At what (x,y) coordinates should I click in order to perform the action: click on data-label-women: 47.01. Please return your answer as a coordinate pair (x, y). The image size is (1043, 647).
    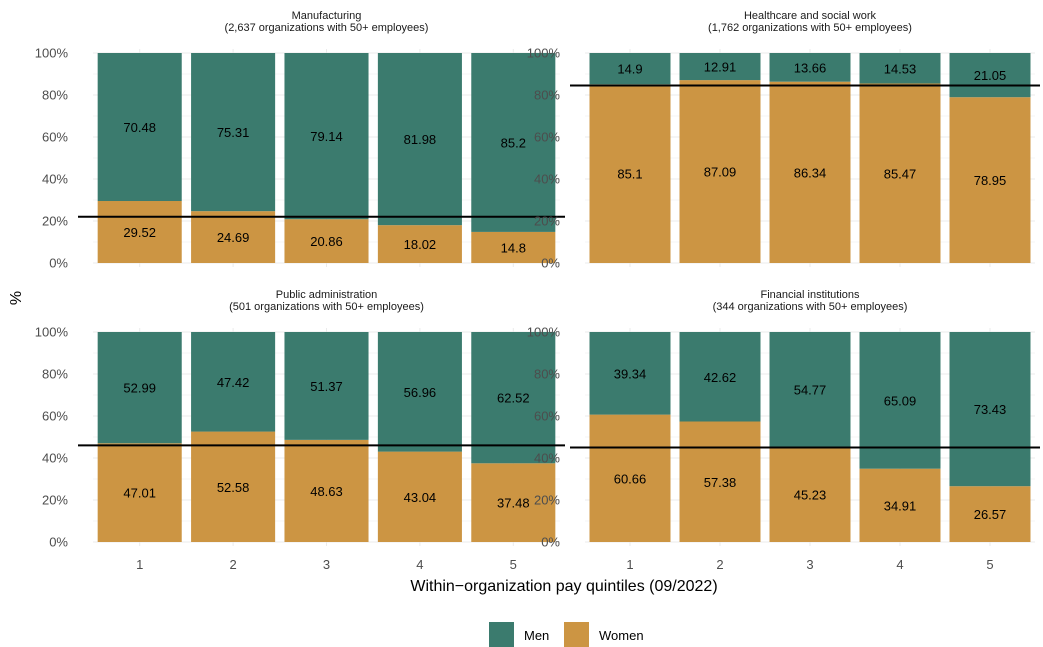
    Looking at the image, I should click on (139, 493).